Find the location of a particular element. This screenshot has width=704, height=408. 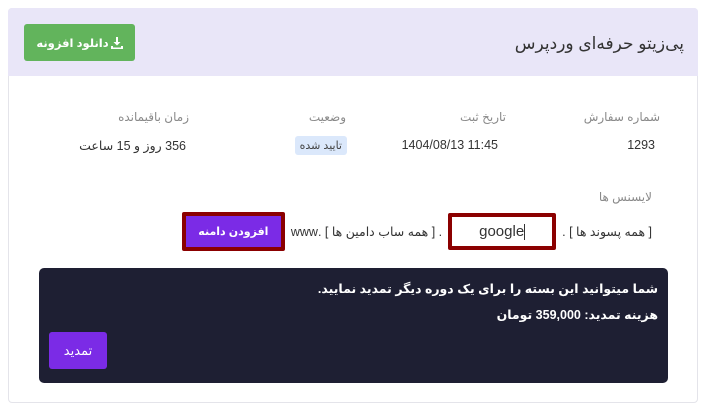

download-plugin-button: دانلود افزونه is located at coordinates (79, 42).